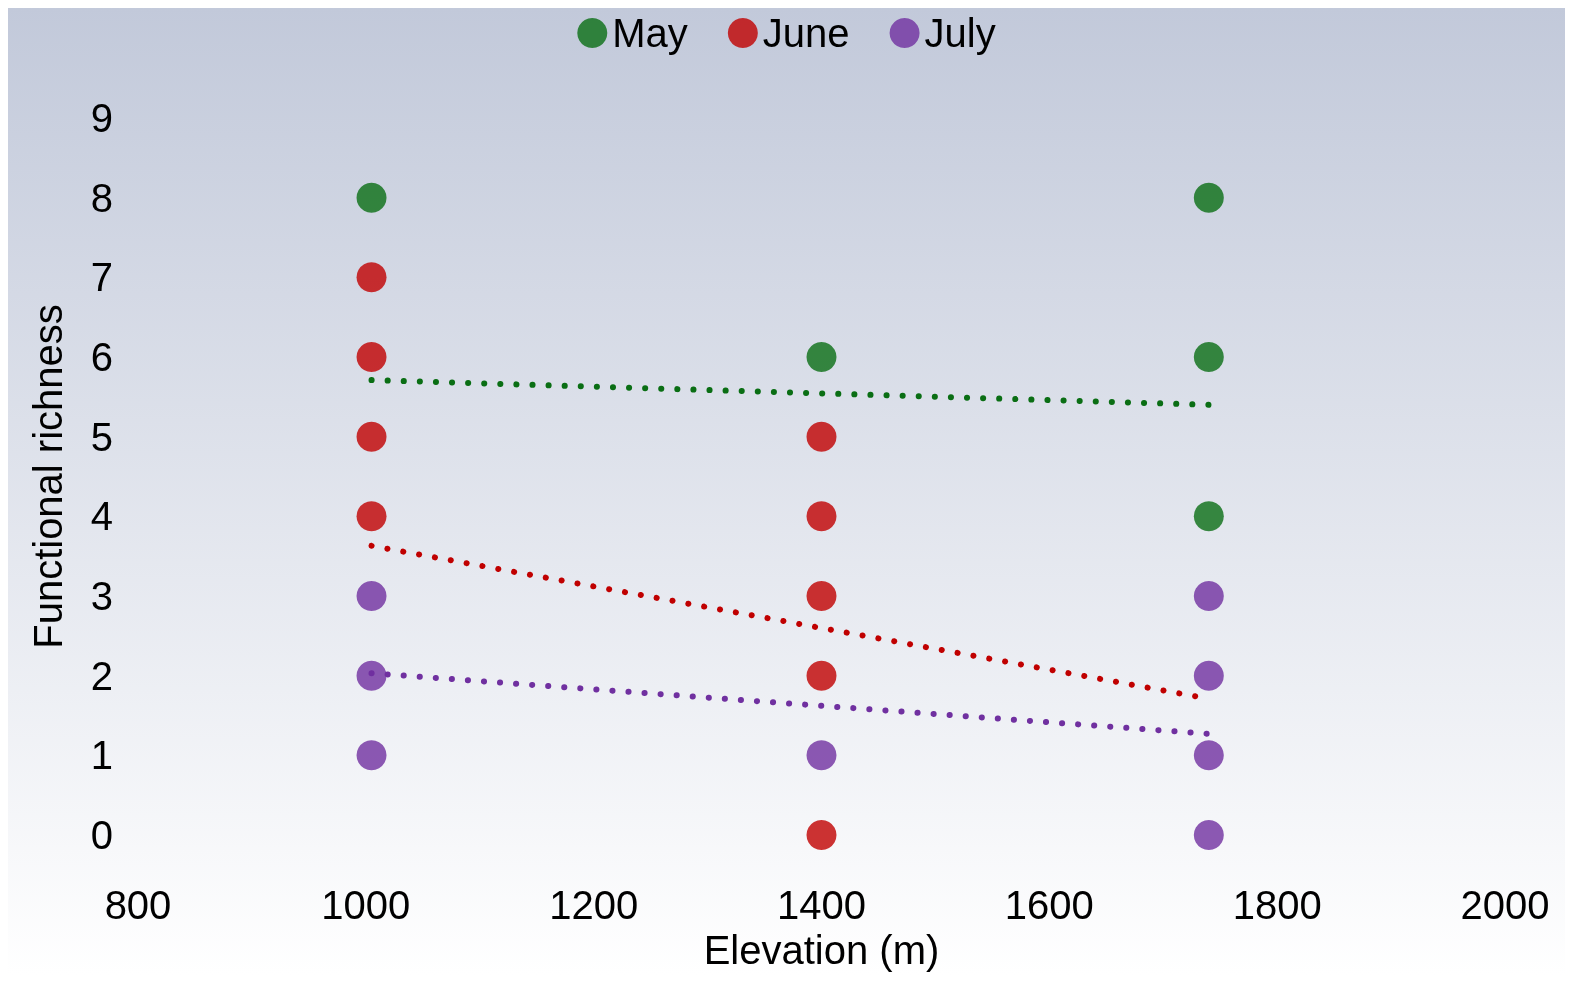 The height and width of the screenshot is (983, 1573). Describe the element at coordinates (101, 436) in the screenshot. I see `y-tick-label: 5` at that location.